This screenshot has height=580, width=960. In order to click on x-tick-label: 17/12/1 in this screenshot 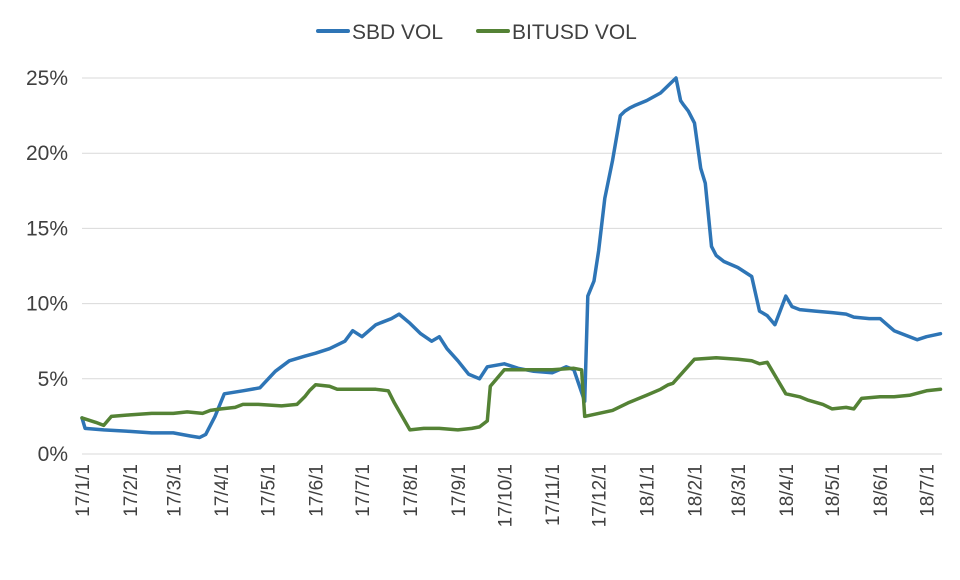, I will do `click(600, 495)`.